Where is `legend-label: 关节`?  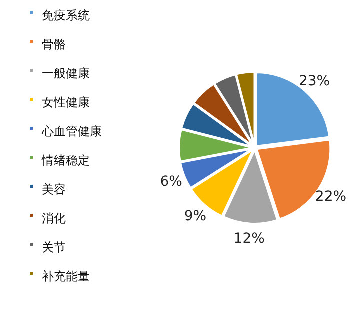 legend-label: 关节 is located at coordinates (54, 247).